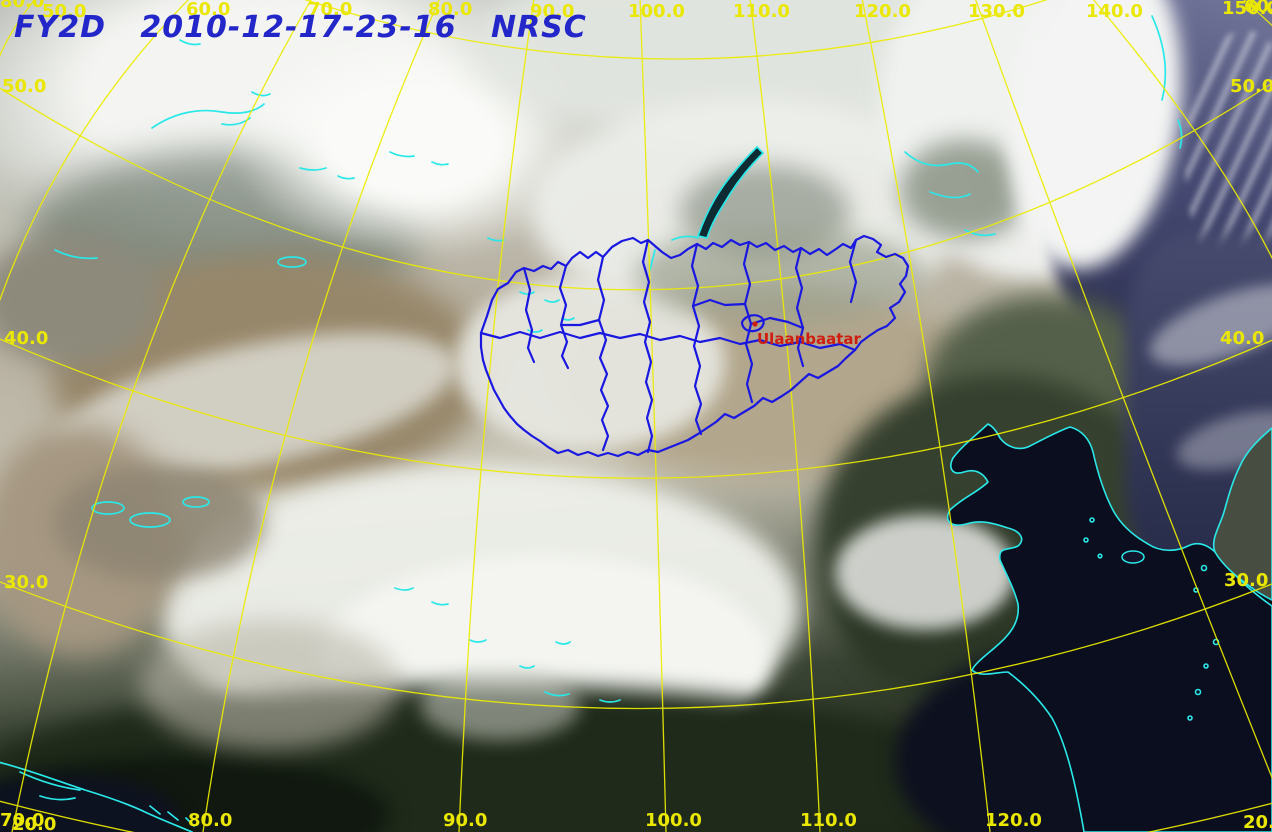 This screenshot has width=1272, height=832. What do you see at coordinates (300, 27) in the screenshot?
I see `image-title: FY2D 2010-12-17-23-16 NRSC` at bounding box center [300, 27].